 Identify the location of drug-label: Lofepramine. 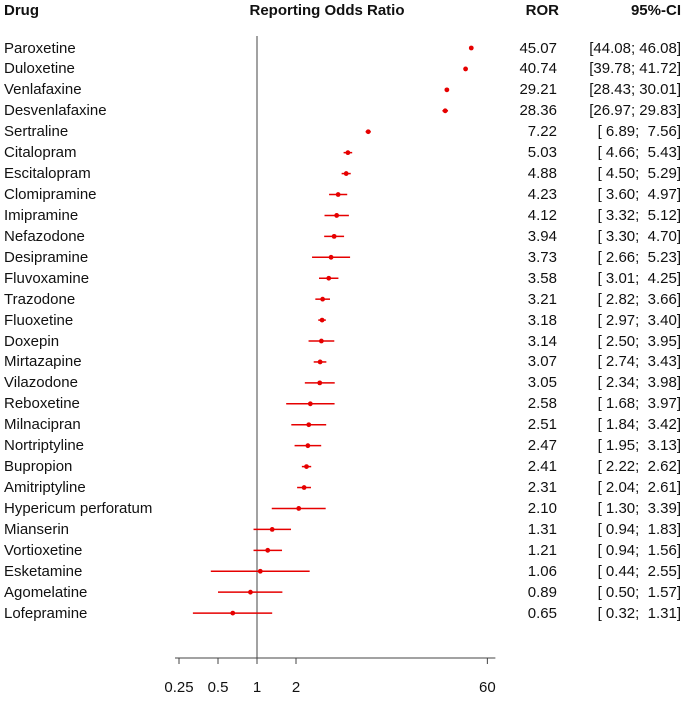
(46, 613).